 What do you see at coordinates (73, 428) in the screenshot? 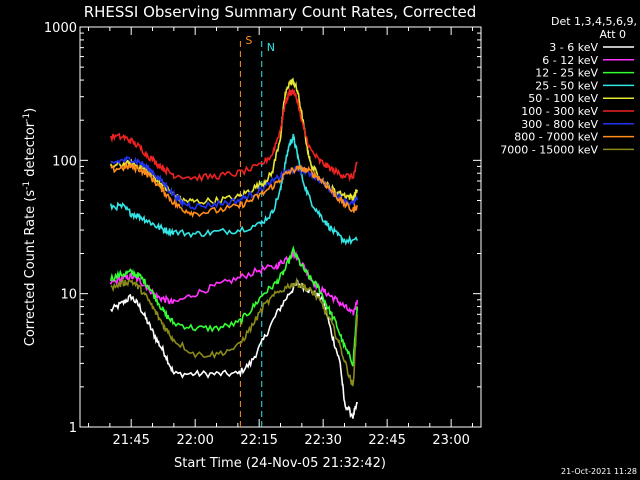
I see `y-tick-label: 1` at bounding box center [73, 428].